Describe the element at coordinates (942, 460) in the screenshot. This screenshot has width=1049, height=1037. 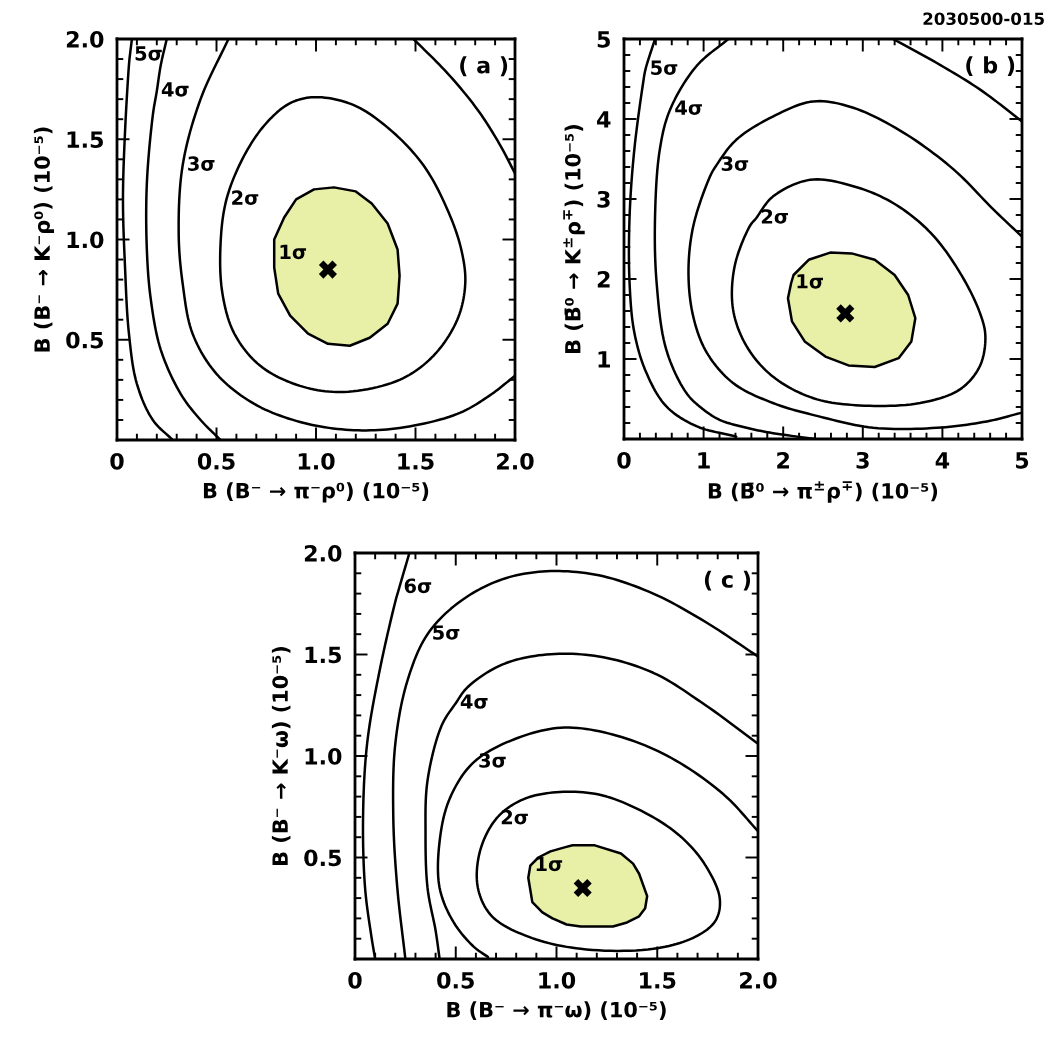
I see `x-tick-label: 4` at that location.